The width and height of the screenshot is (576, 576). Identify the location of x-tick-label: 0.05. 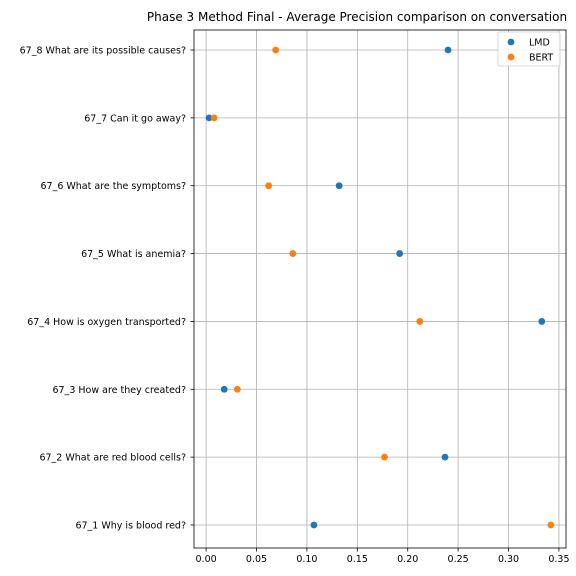
(256, 559).